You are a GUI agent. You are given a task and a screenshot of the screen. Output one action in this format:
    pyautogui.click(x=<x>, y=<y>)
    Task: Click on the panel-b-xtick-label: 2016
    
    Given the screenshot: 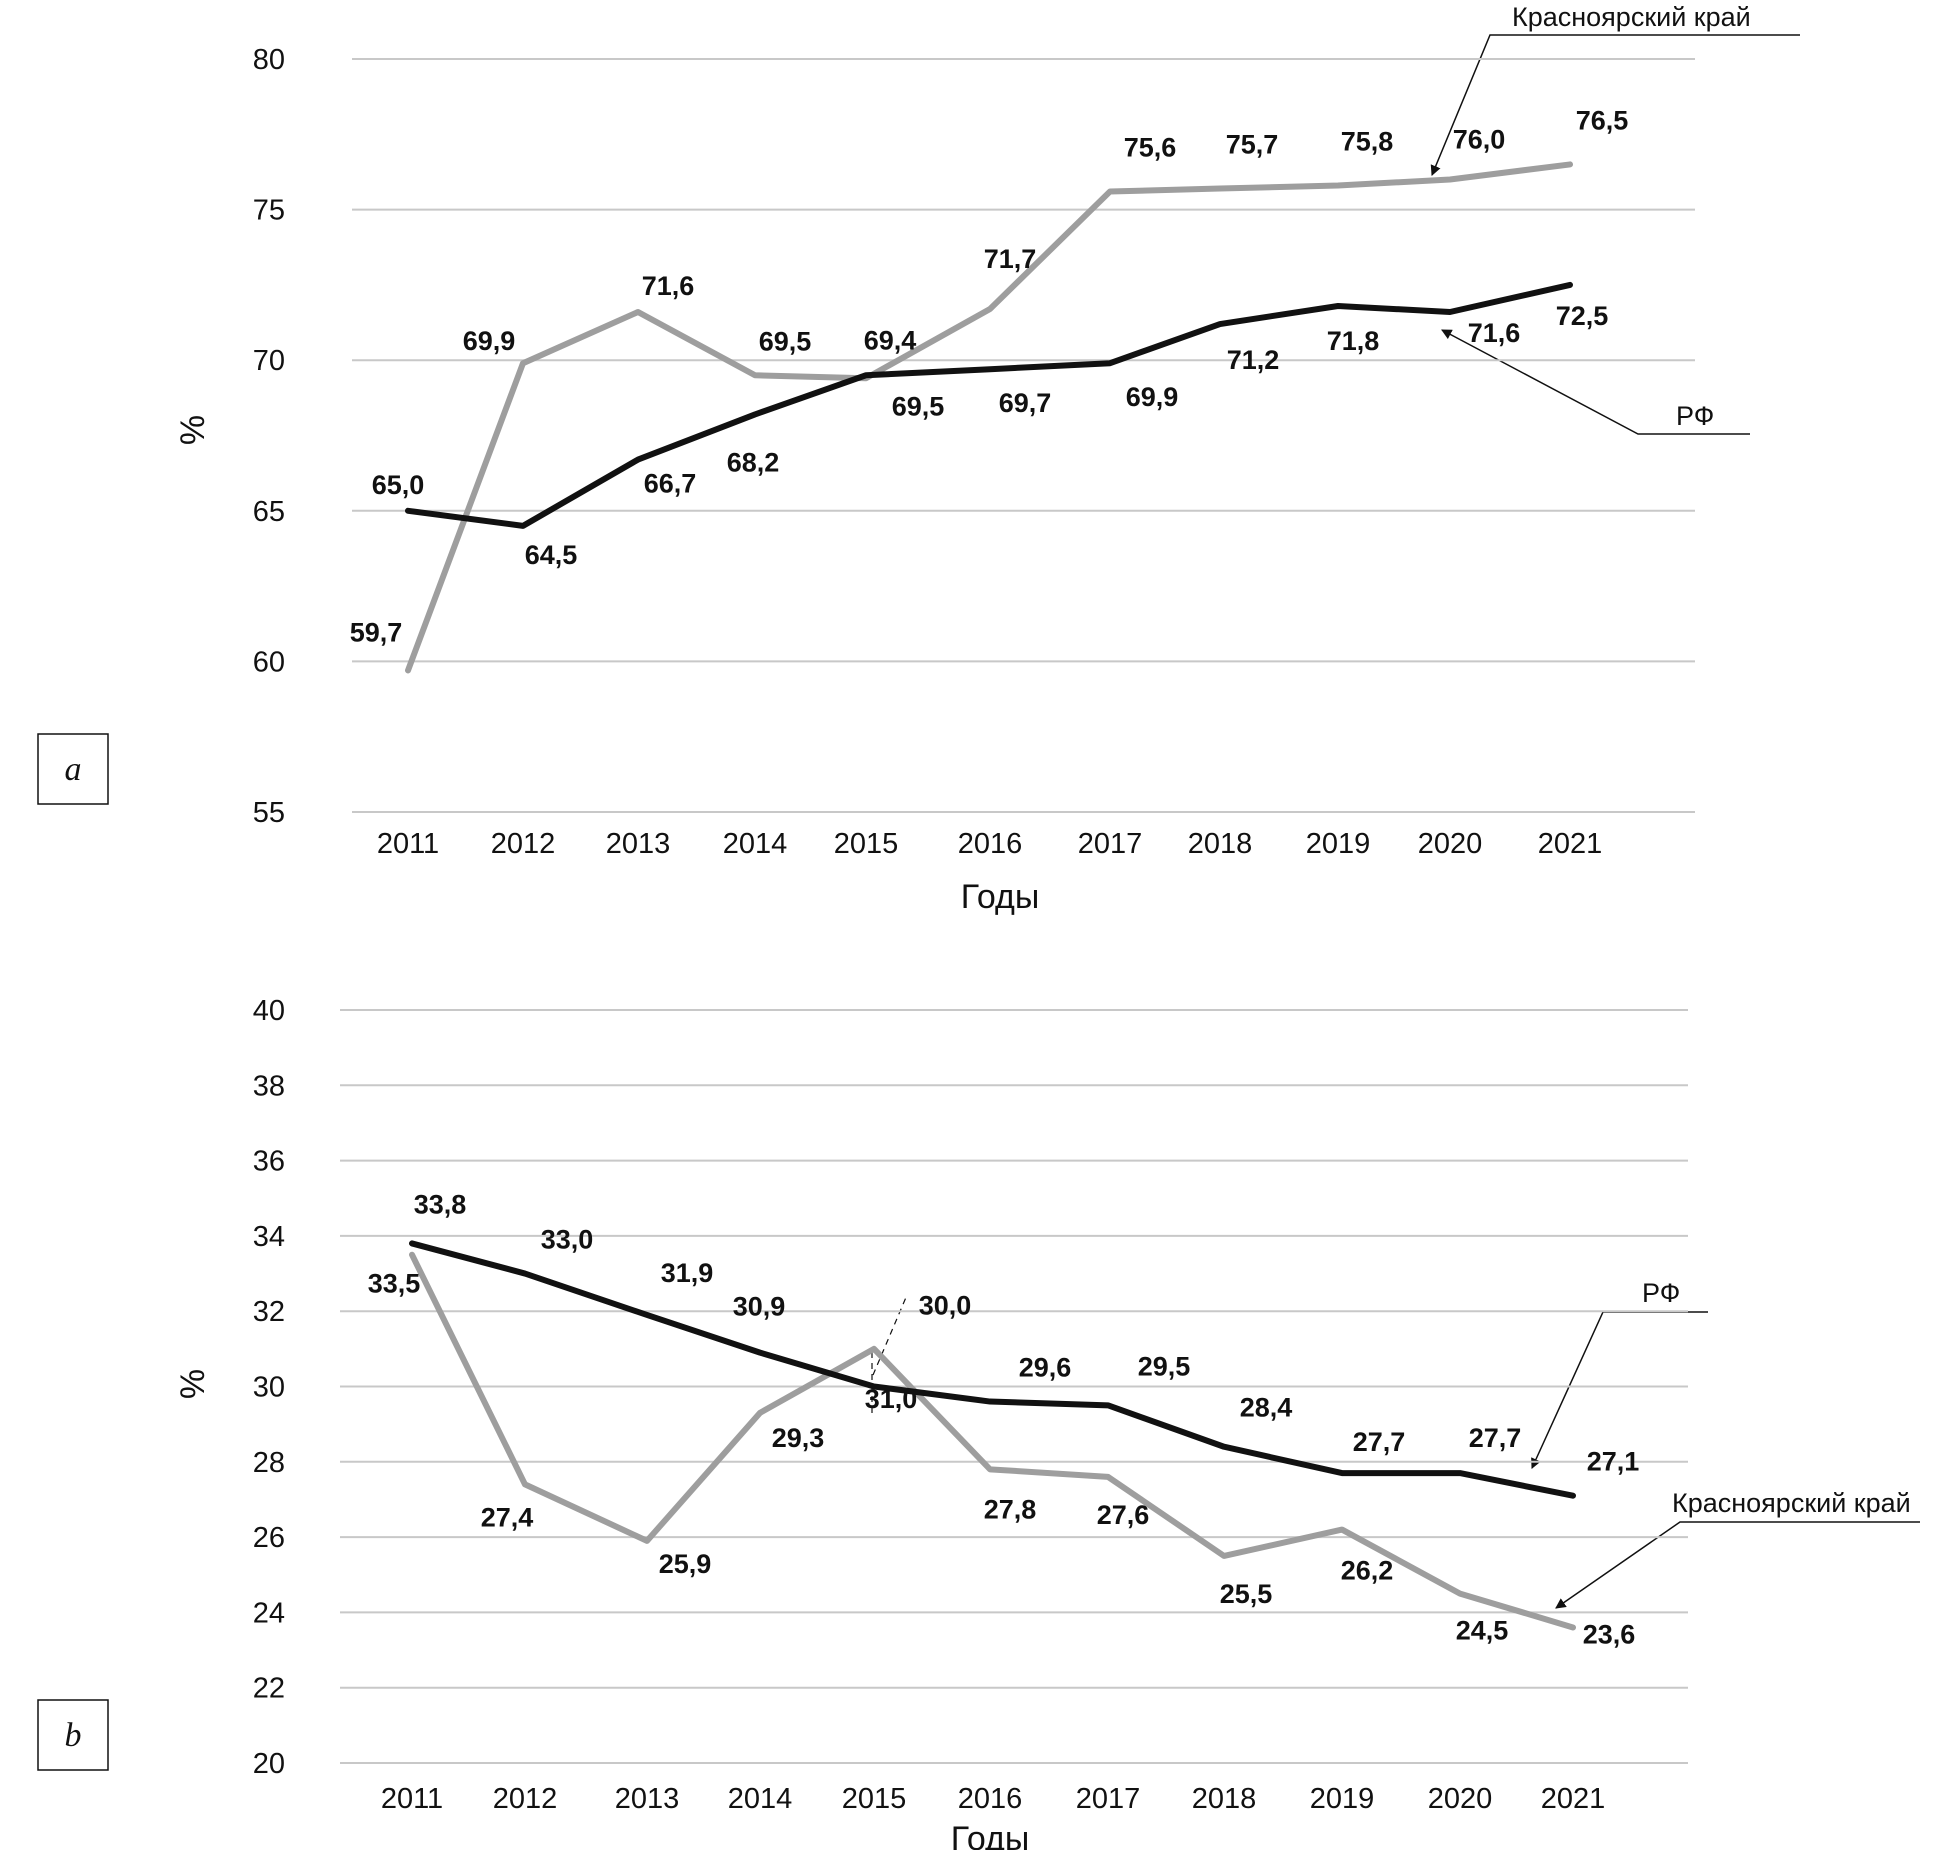 What is the action you would take?
    pyautogui.click(x=990, y=1799)
    